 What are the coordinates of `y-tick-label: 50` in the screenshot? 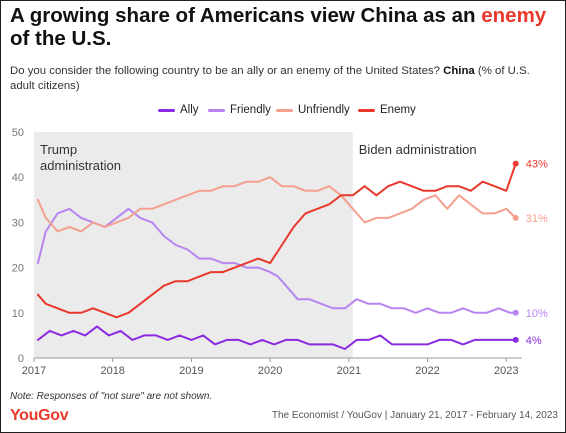 It's located at (18, 133).